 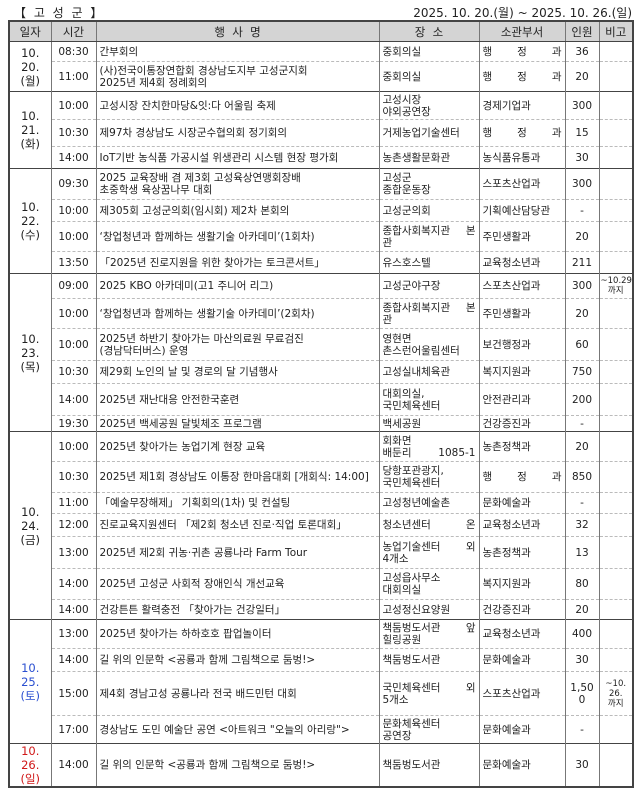 What do you see at coordinates (582, 76) in the screenshot?
I see `attendee-count: 20` at bounding box center [582, 76].